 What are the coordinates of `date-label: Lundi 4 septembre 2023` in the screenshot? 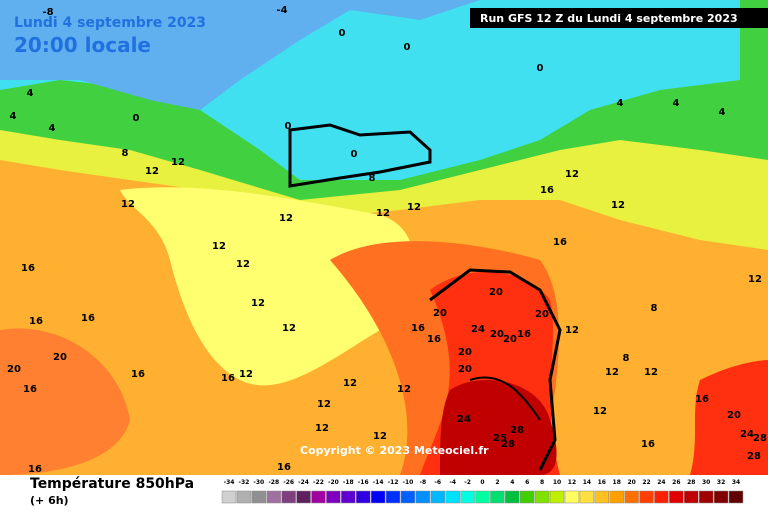 It's located at (110, 23).